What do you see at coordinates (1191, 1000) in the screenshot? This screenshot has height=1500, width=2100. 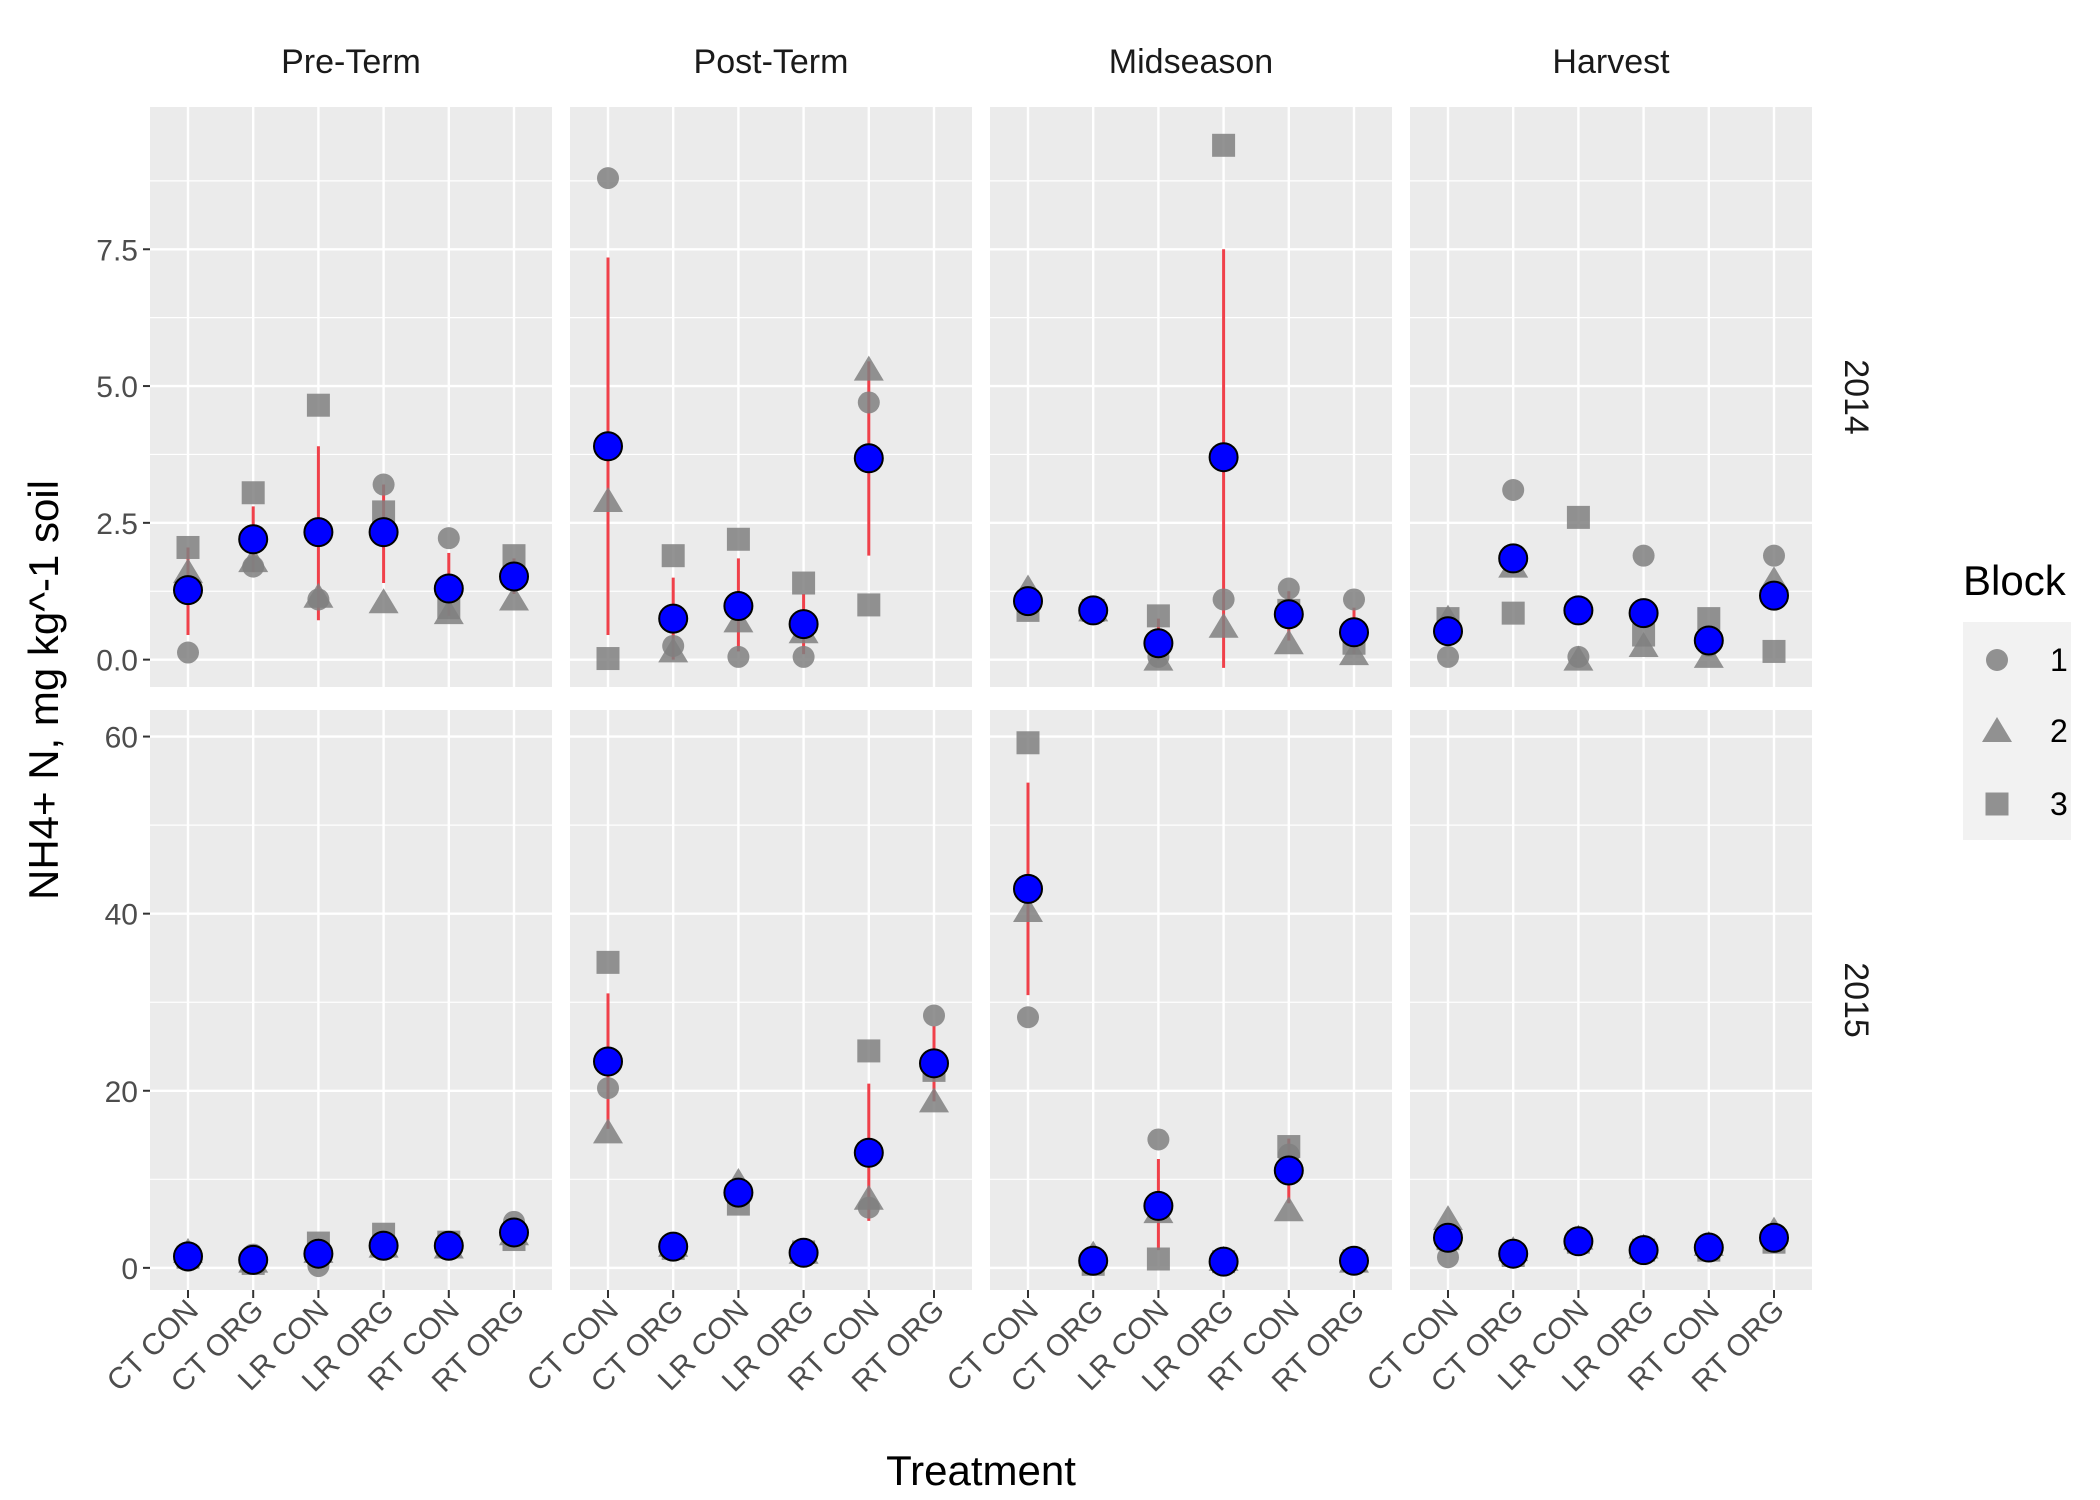 I see `panel-2015-midseason` at bounding box center [1191, 1000].